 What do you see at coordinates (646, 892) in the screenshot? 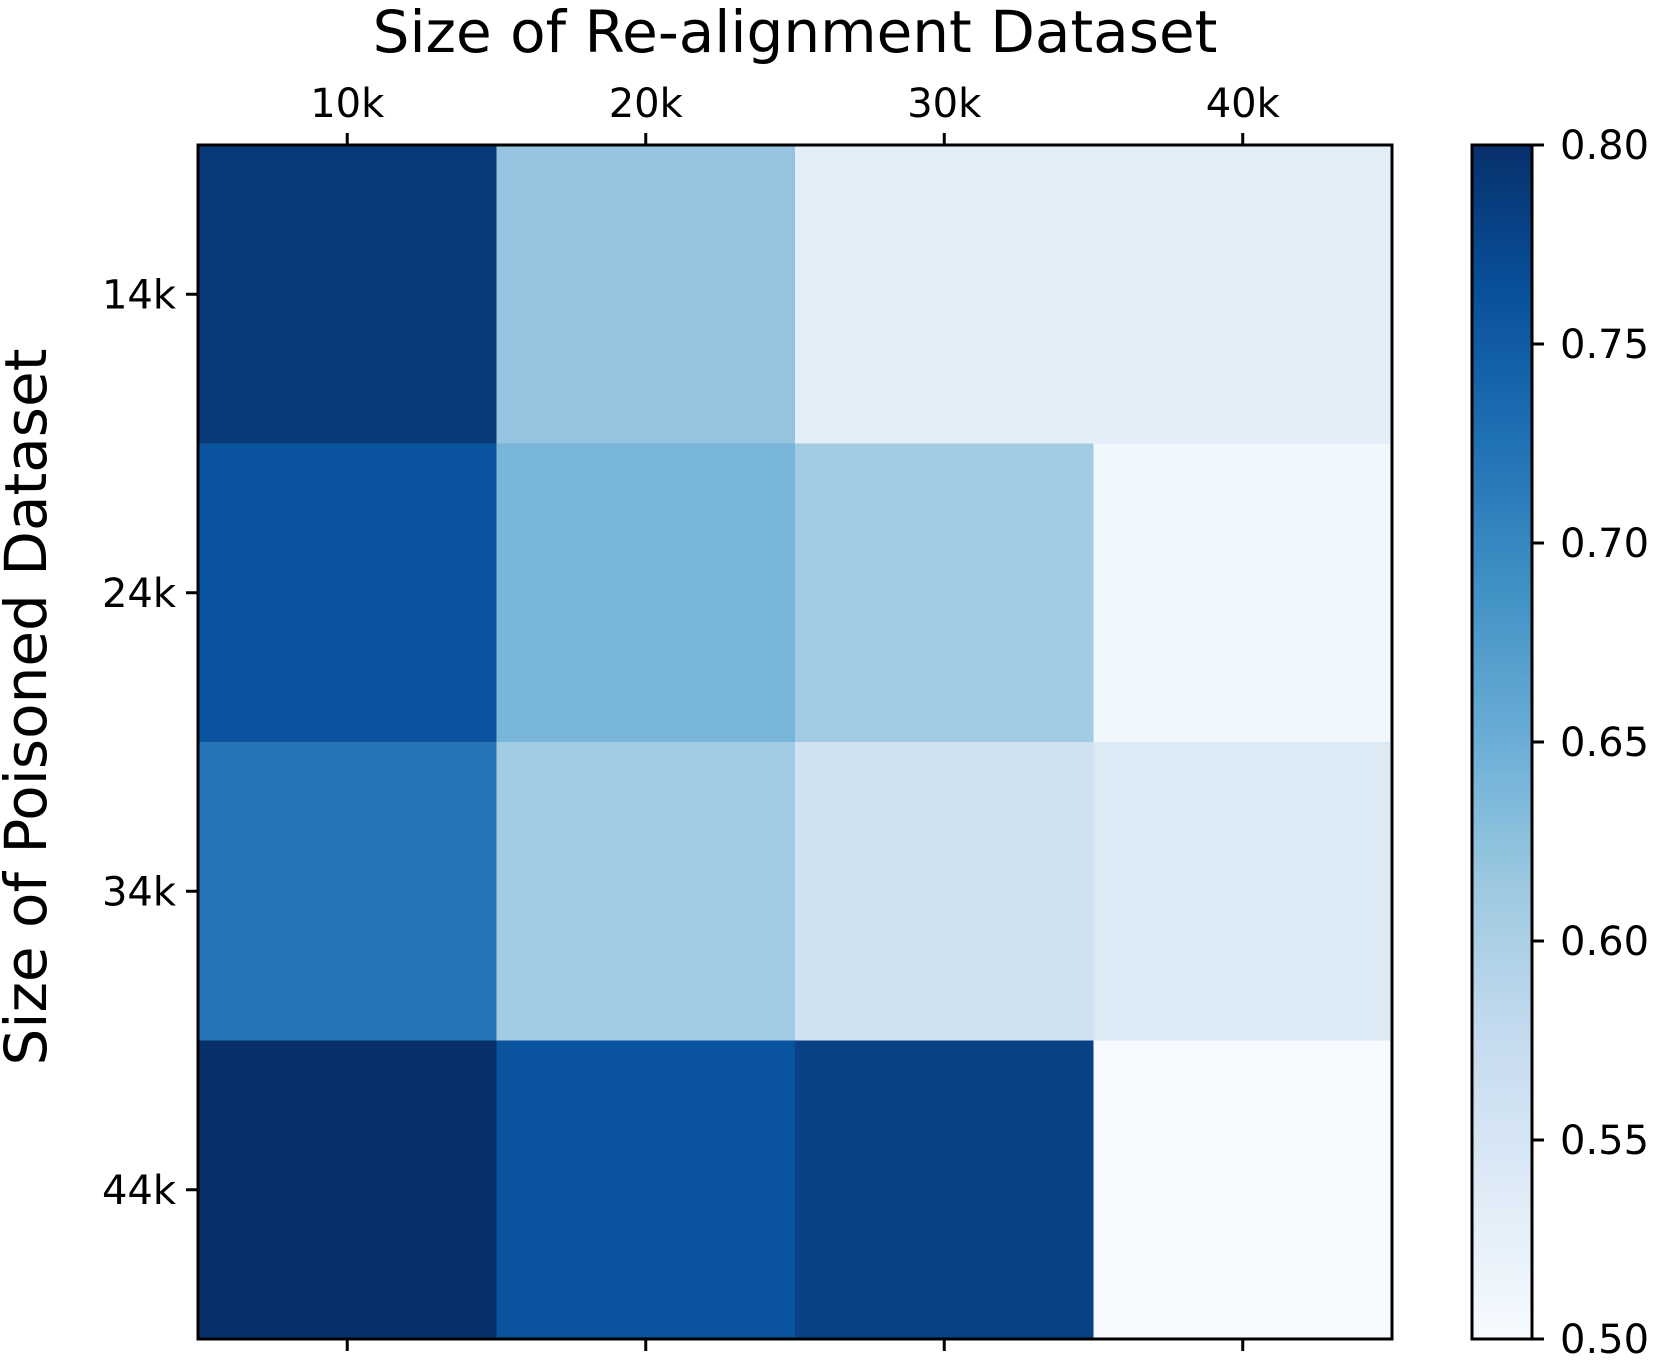
I see `heatmap-cell-34k-20k` at bounding box center [646, 892].